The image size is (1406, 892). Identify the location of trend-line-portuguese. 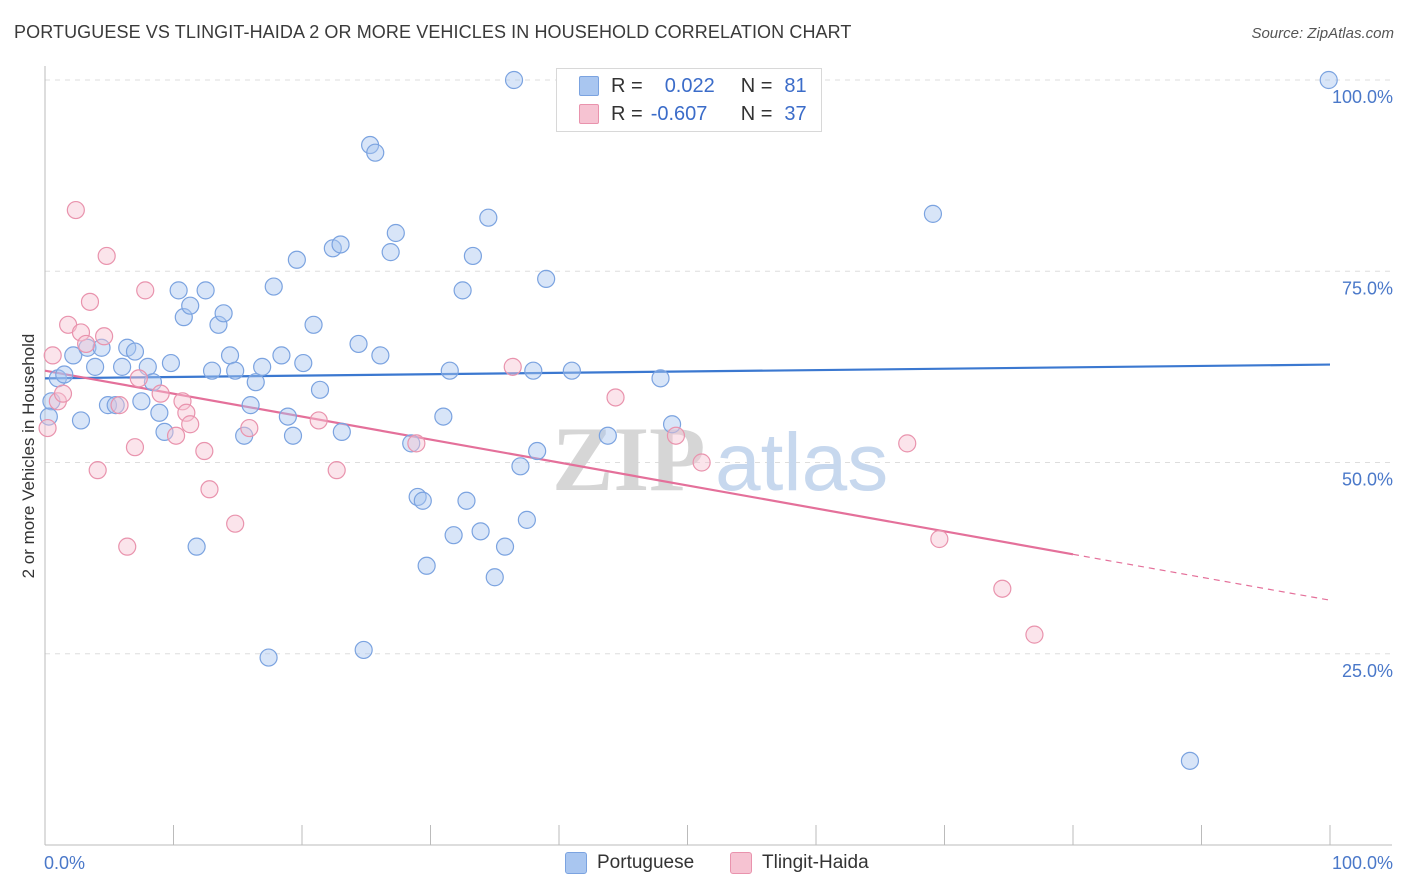
(687, 371).